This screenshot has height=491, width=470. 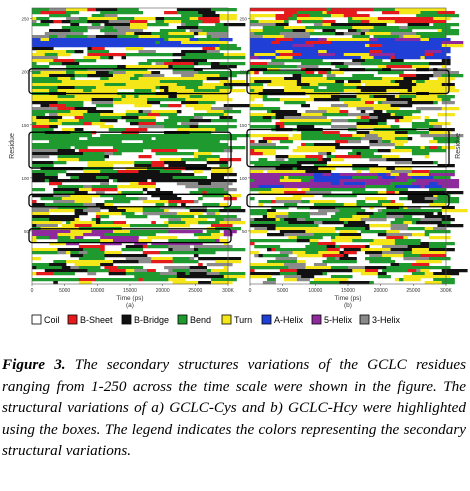 What do you see at coordinates (52, 320) in the screenshot?
I see `legend-label: Coil` at bounding box center [52, 320].